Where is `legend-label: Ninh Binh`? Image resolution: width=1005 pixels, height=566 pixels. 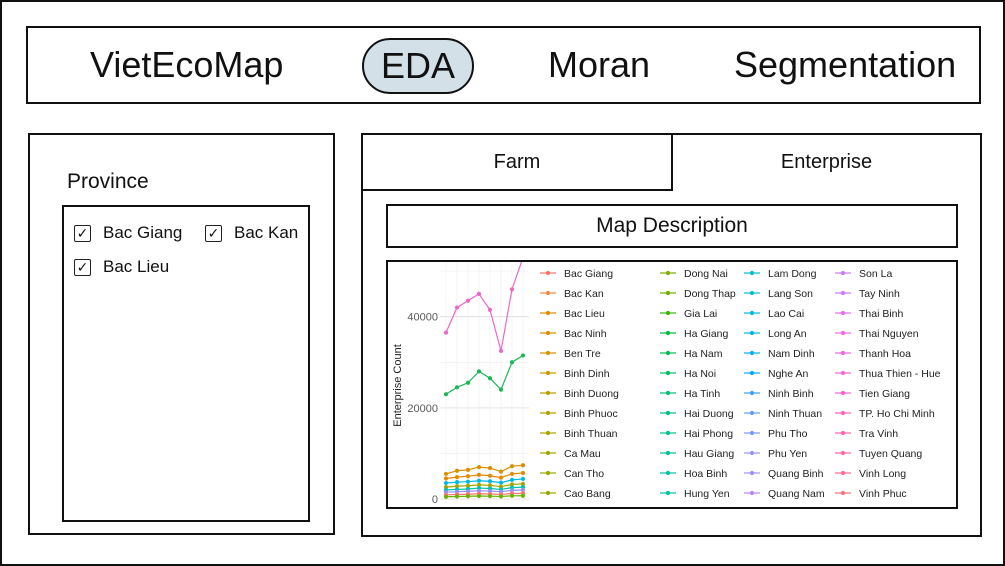 legend-label: Ninh Binh is located at coordinates (791, 394).